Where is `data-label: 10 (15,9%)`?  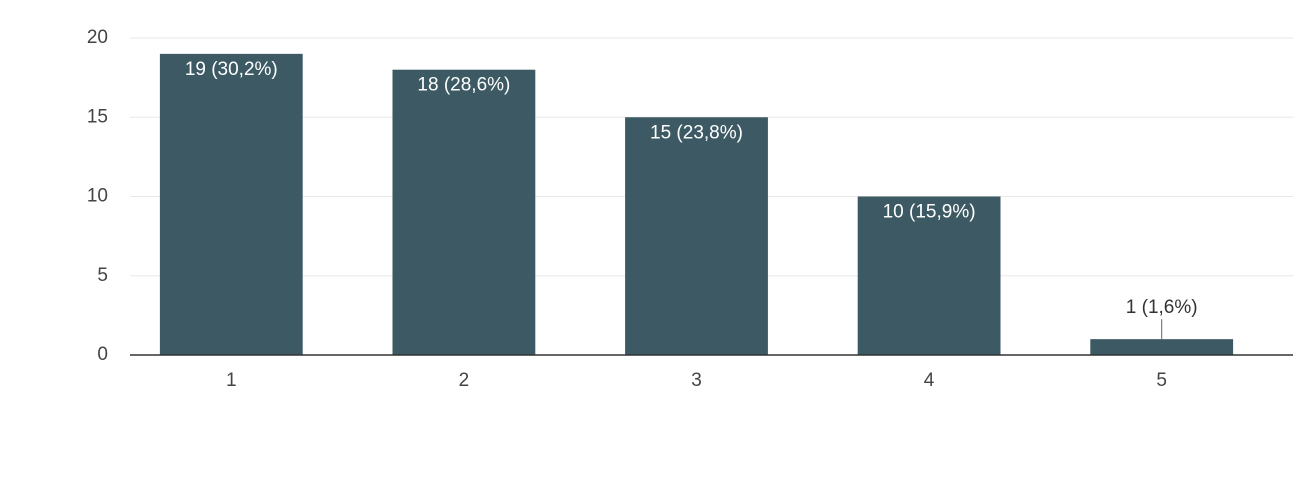
data-label: 10 (15,9%) is located at coordinates (929, 212).